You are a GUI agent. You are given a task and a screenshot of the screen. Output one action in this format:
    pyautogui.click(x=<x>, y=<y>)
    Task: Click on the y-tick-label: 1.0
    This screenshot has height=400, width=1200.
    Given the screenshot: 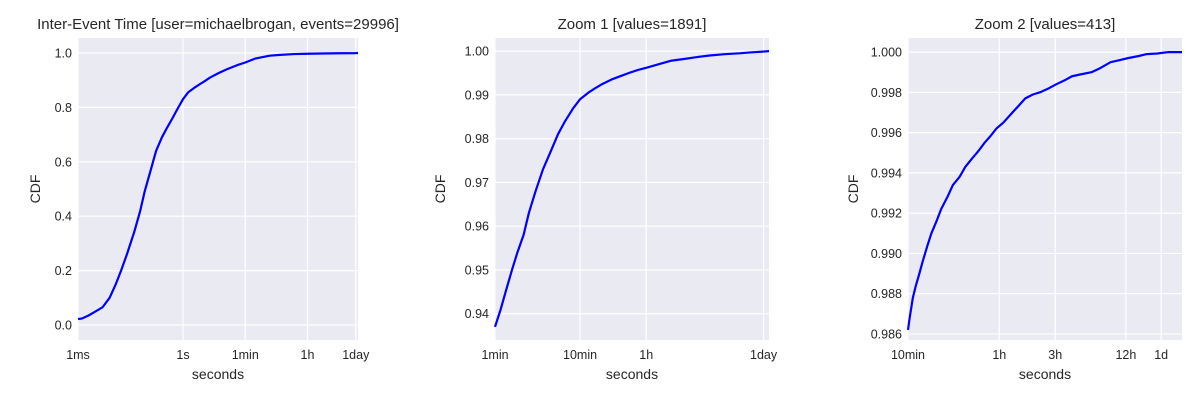 What is the action you would take?
    pyautogui.click(x=63, y=53)
    